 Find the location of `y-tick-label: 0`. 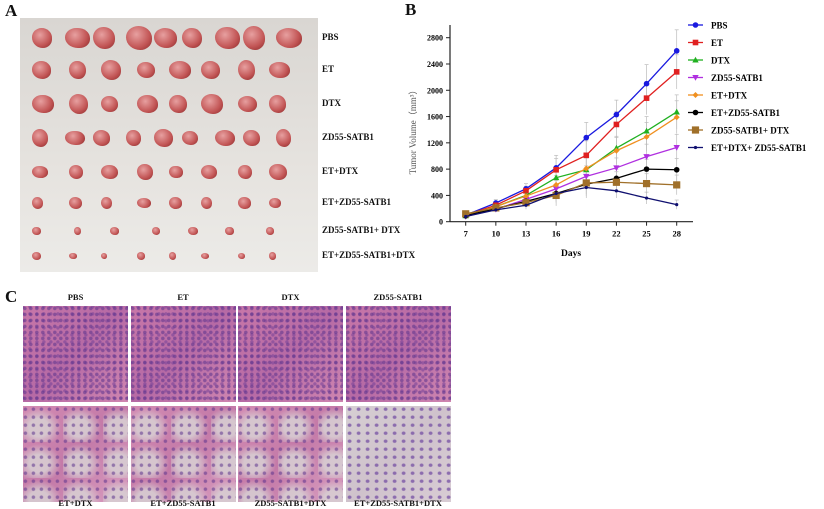

y-tick-label: 0 is located at coordinates (441, 222).